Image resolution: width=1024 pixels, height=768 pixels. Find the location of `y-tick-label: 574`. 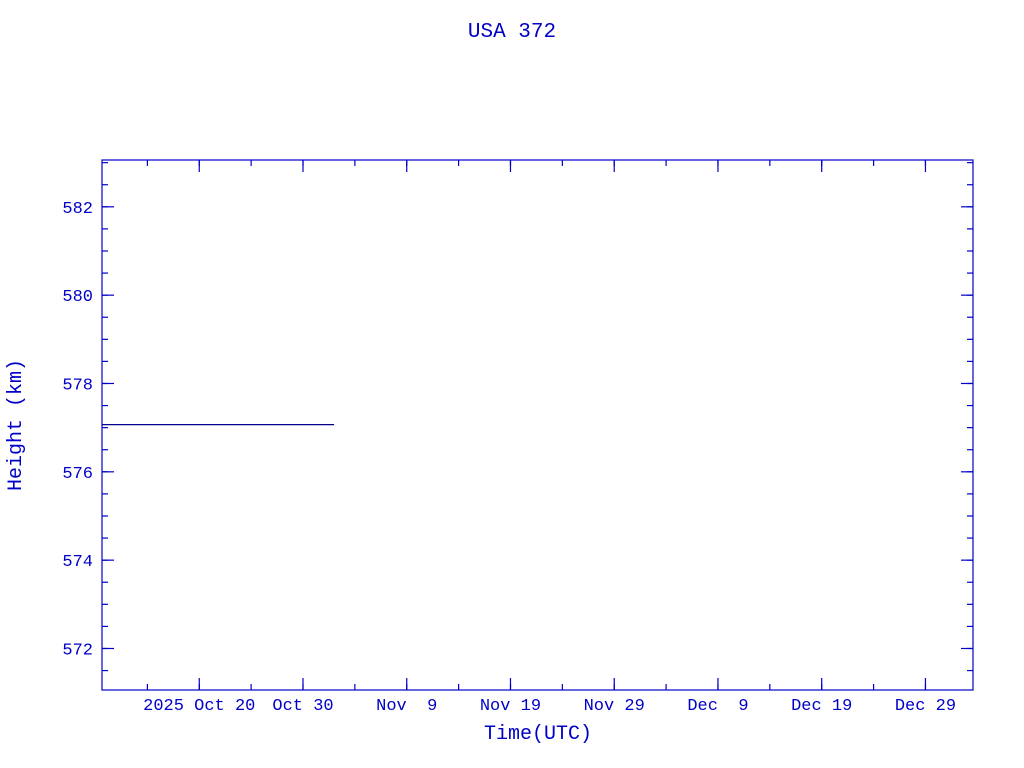

y-tick-label: 574 is located at coordinates (77, 562).